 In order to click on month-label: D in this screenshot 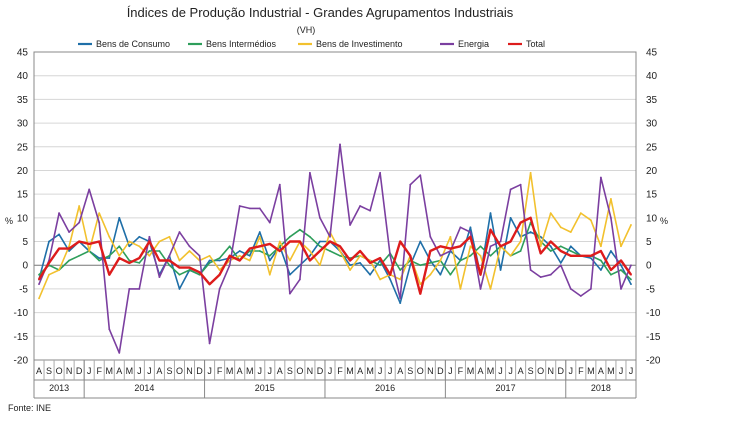, I will do `click(199, 371)`.